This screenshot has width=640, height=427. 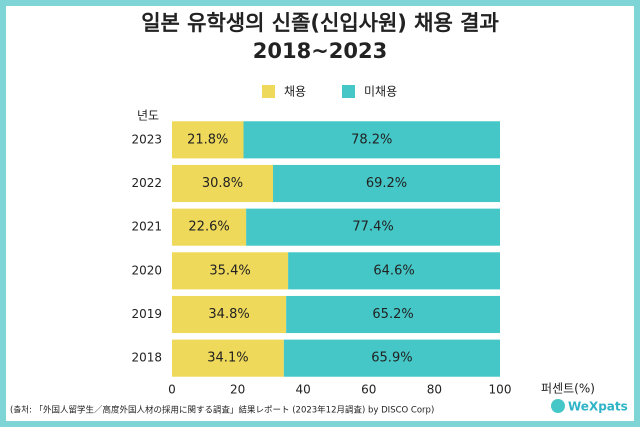 I want to click on value-label: 69.2%, so click(x=386, y=183).